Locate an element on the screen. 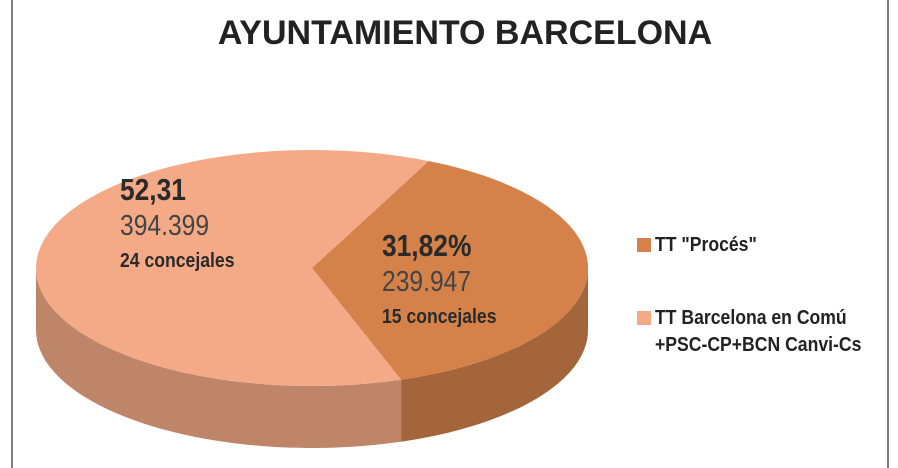 The image size is (898, 468). value-label: 31,82% is located at coordinates (427, 245).